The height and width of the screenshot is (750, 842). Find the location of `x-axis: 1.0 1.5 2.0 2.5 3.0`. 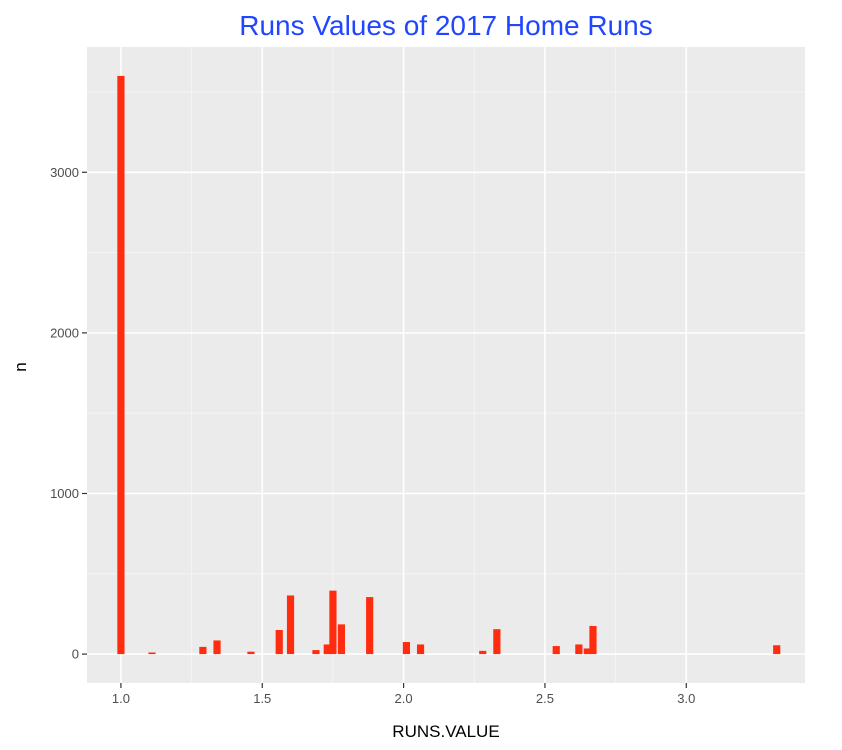

x-axis: 1.0 1.5 2.0 2.5 3.0 is located at coordinates (403, 694).